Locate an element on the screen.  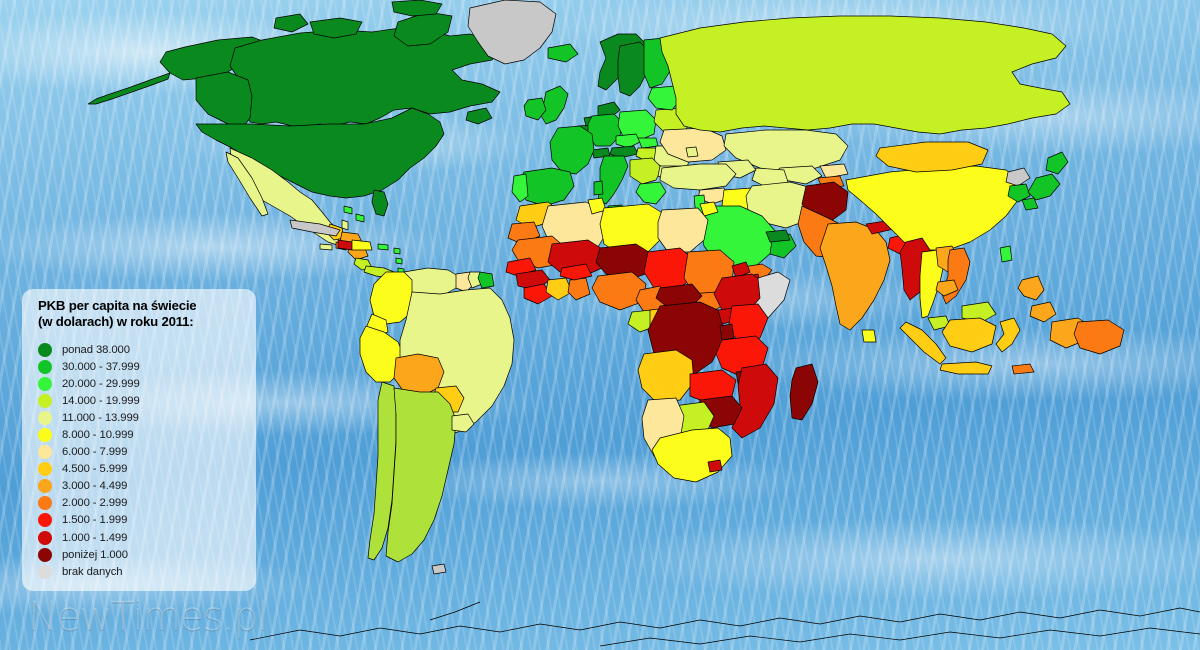
legend-row: 11.000 - 13.999 is located at coordinates (147, 417).